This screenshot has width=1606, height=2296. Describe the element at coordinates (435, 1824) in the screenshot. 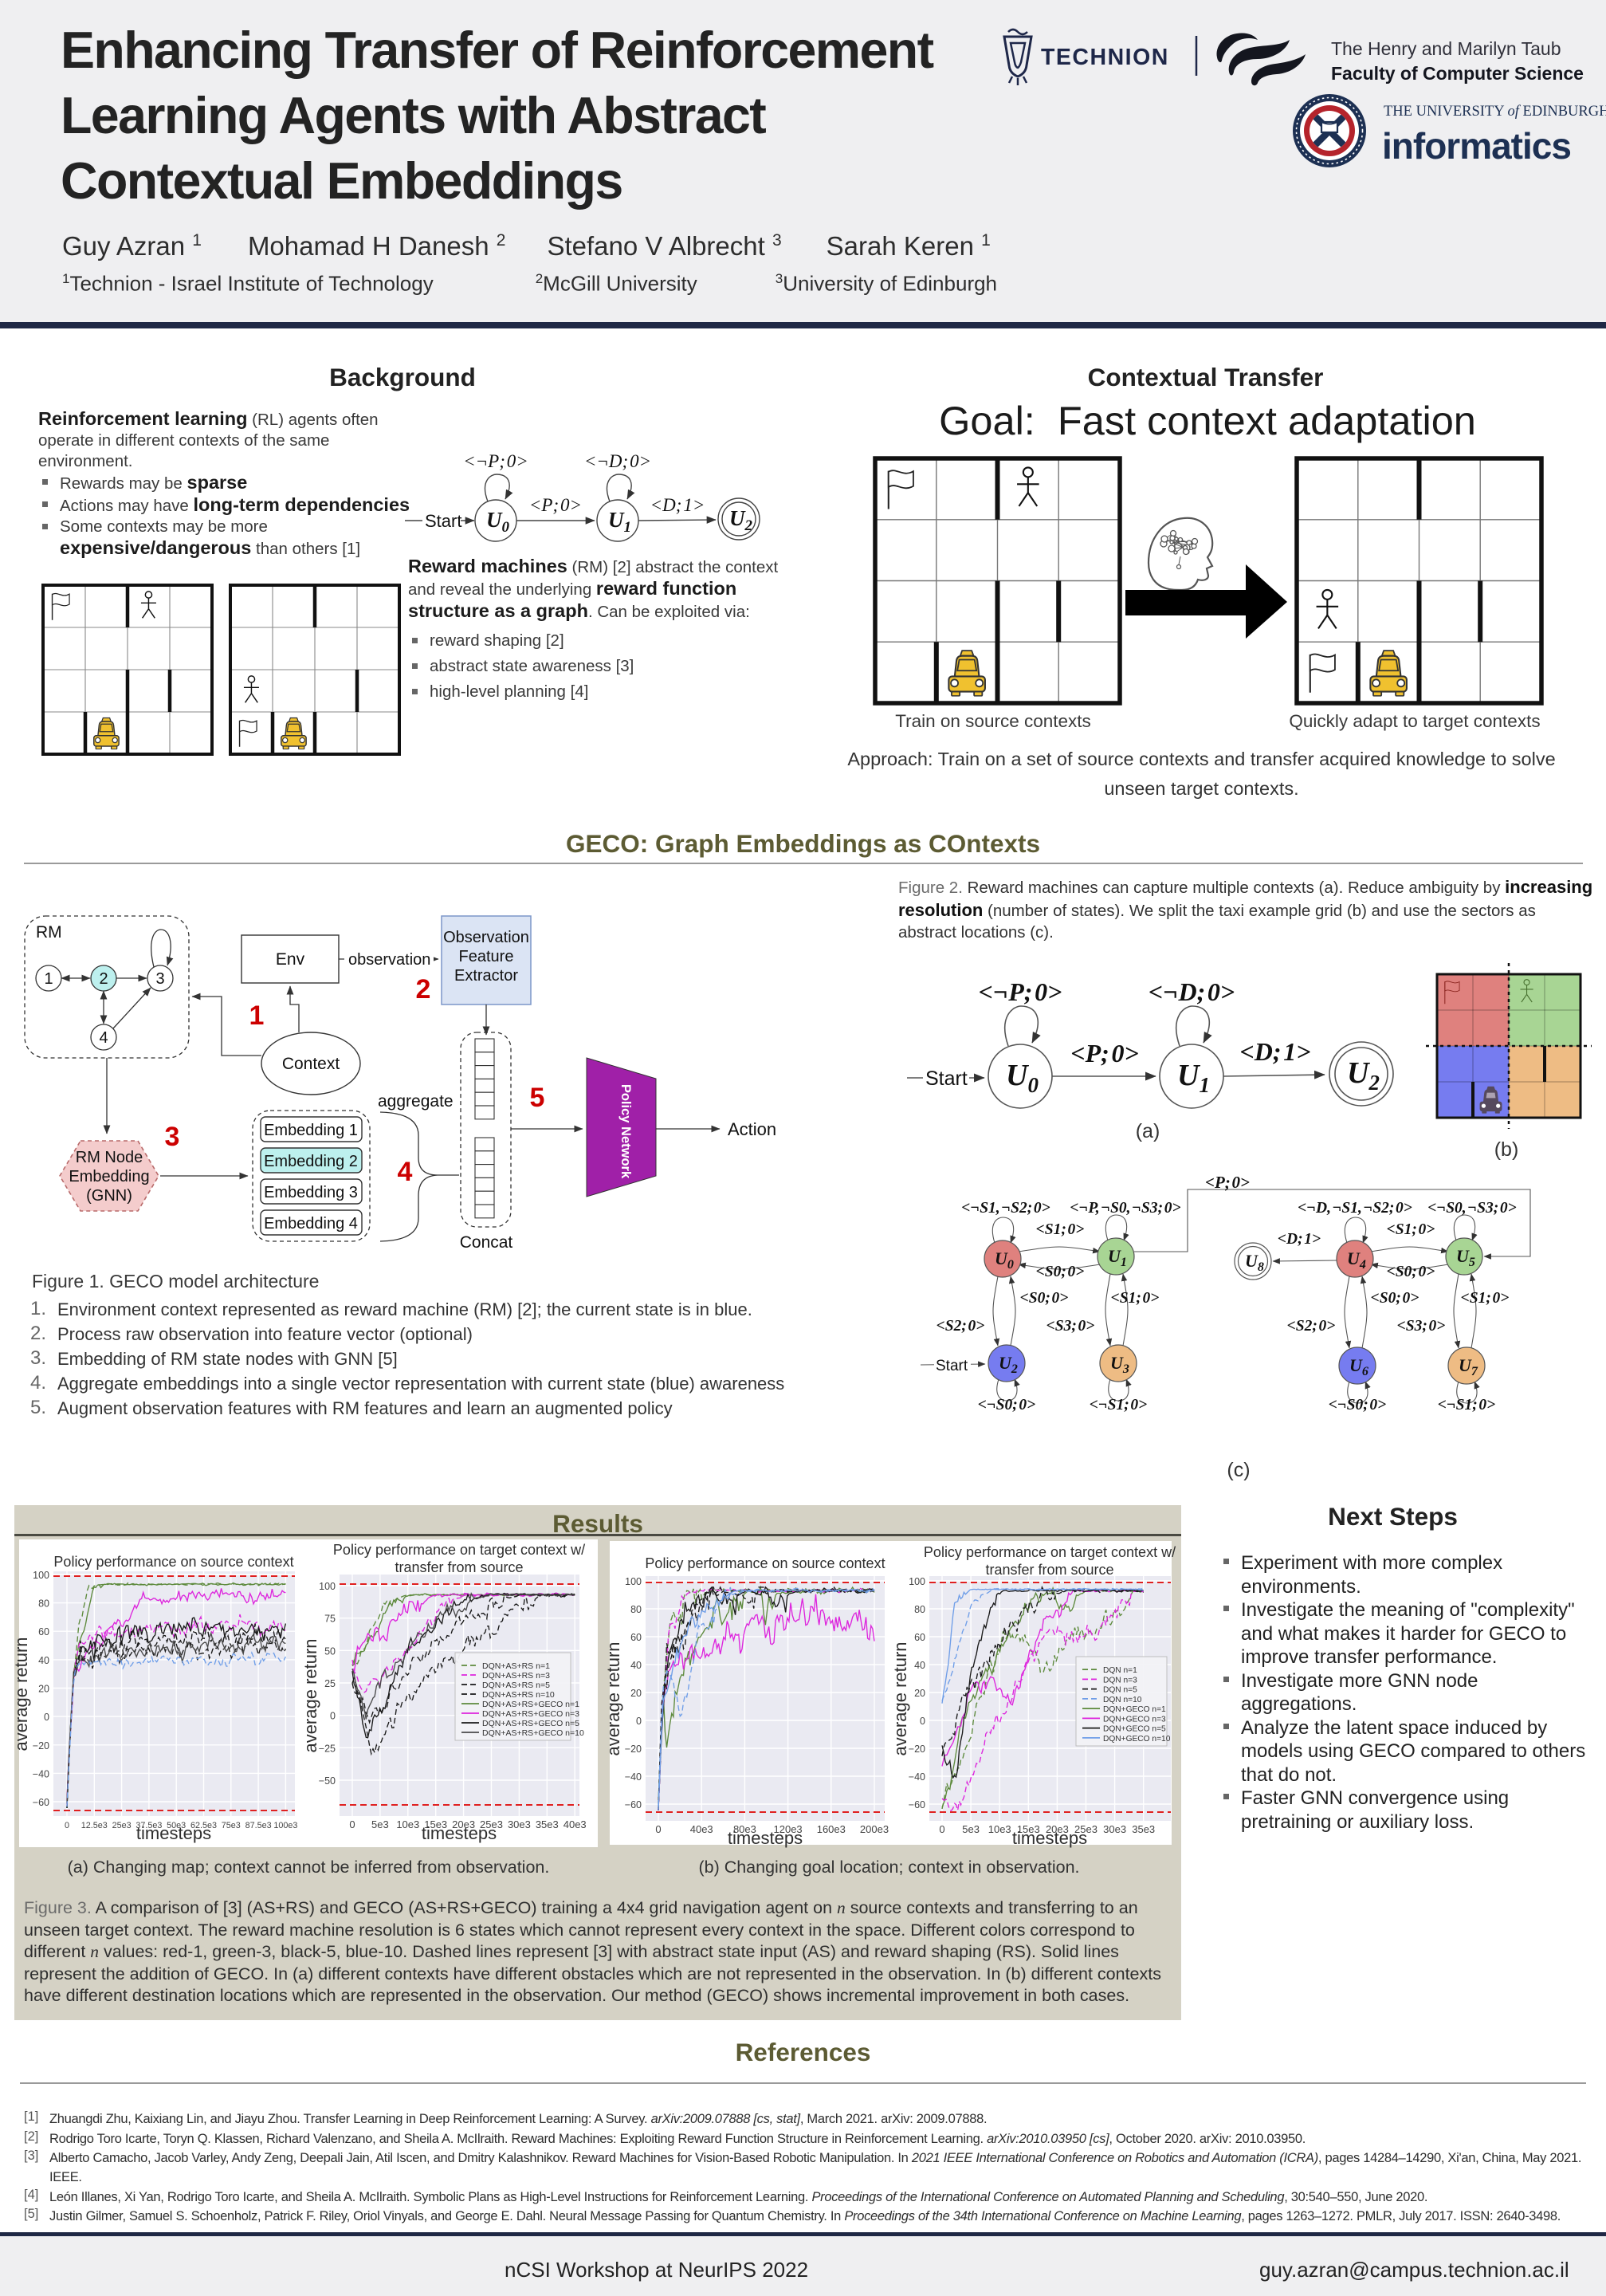

I see `svg-text: 15e3` at that location.